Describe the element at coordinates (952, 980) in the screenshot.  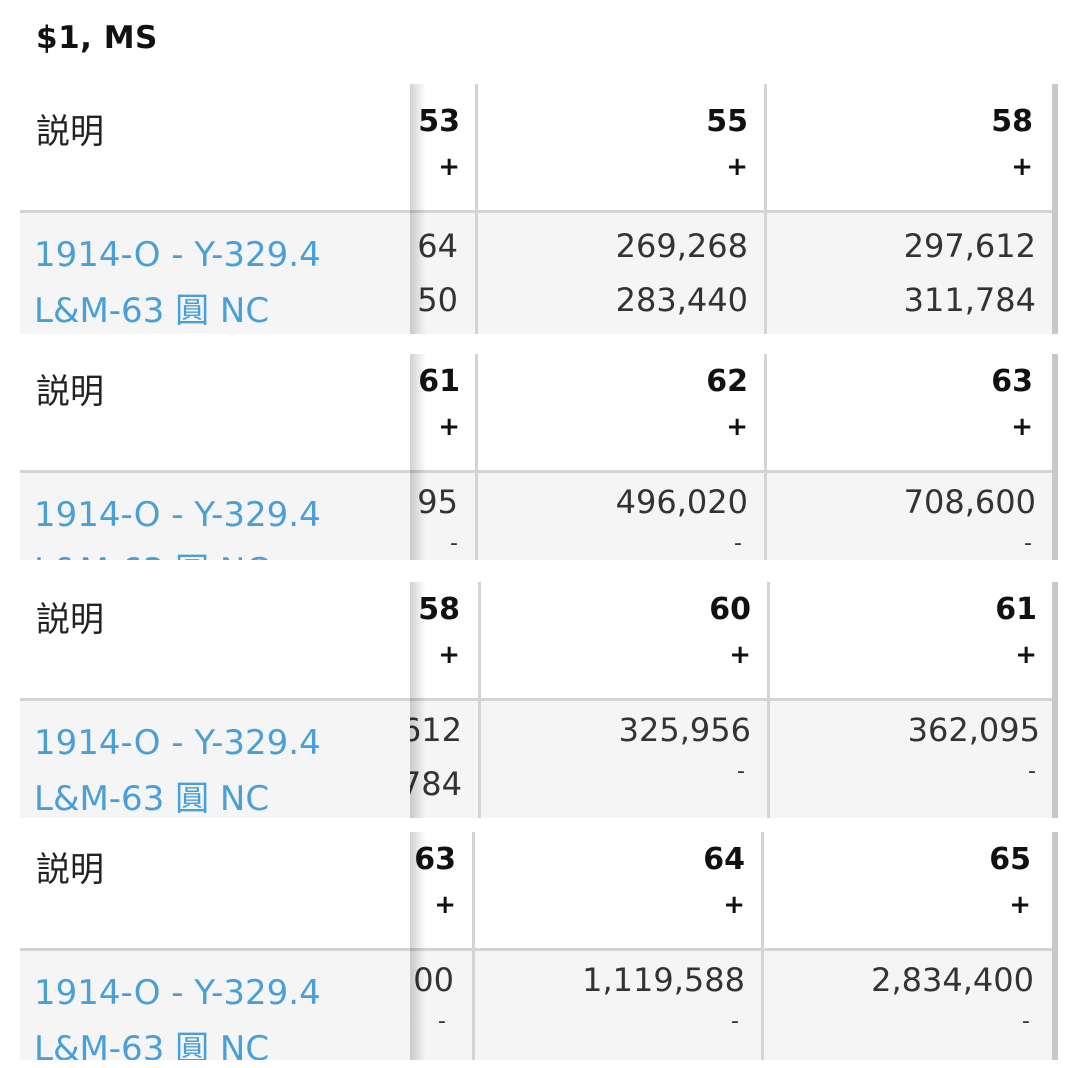
I see `value-cell: 2,834,400` at that location.